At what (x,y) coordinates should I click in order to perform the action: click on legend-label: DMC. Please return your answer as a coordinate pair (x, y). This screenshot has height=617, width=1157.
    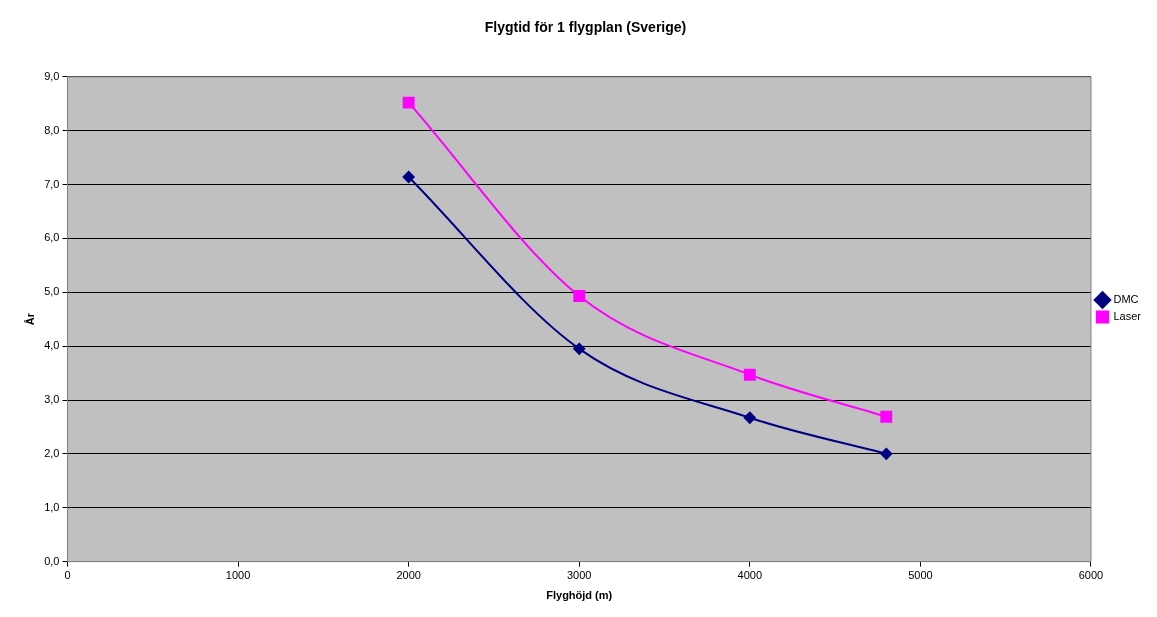
    Looking at the image, I should click on (1126, 299).